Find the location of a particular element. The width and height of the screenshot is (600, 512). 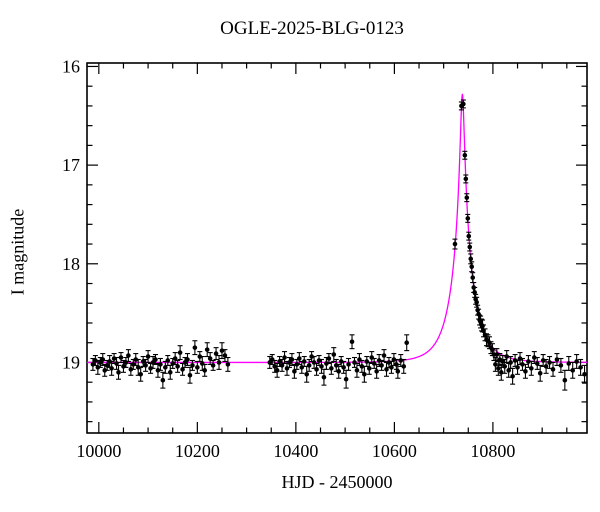

y-tick-labels: 16 17 18 19 is located at coordinates (71, 214).